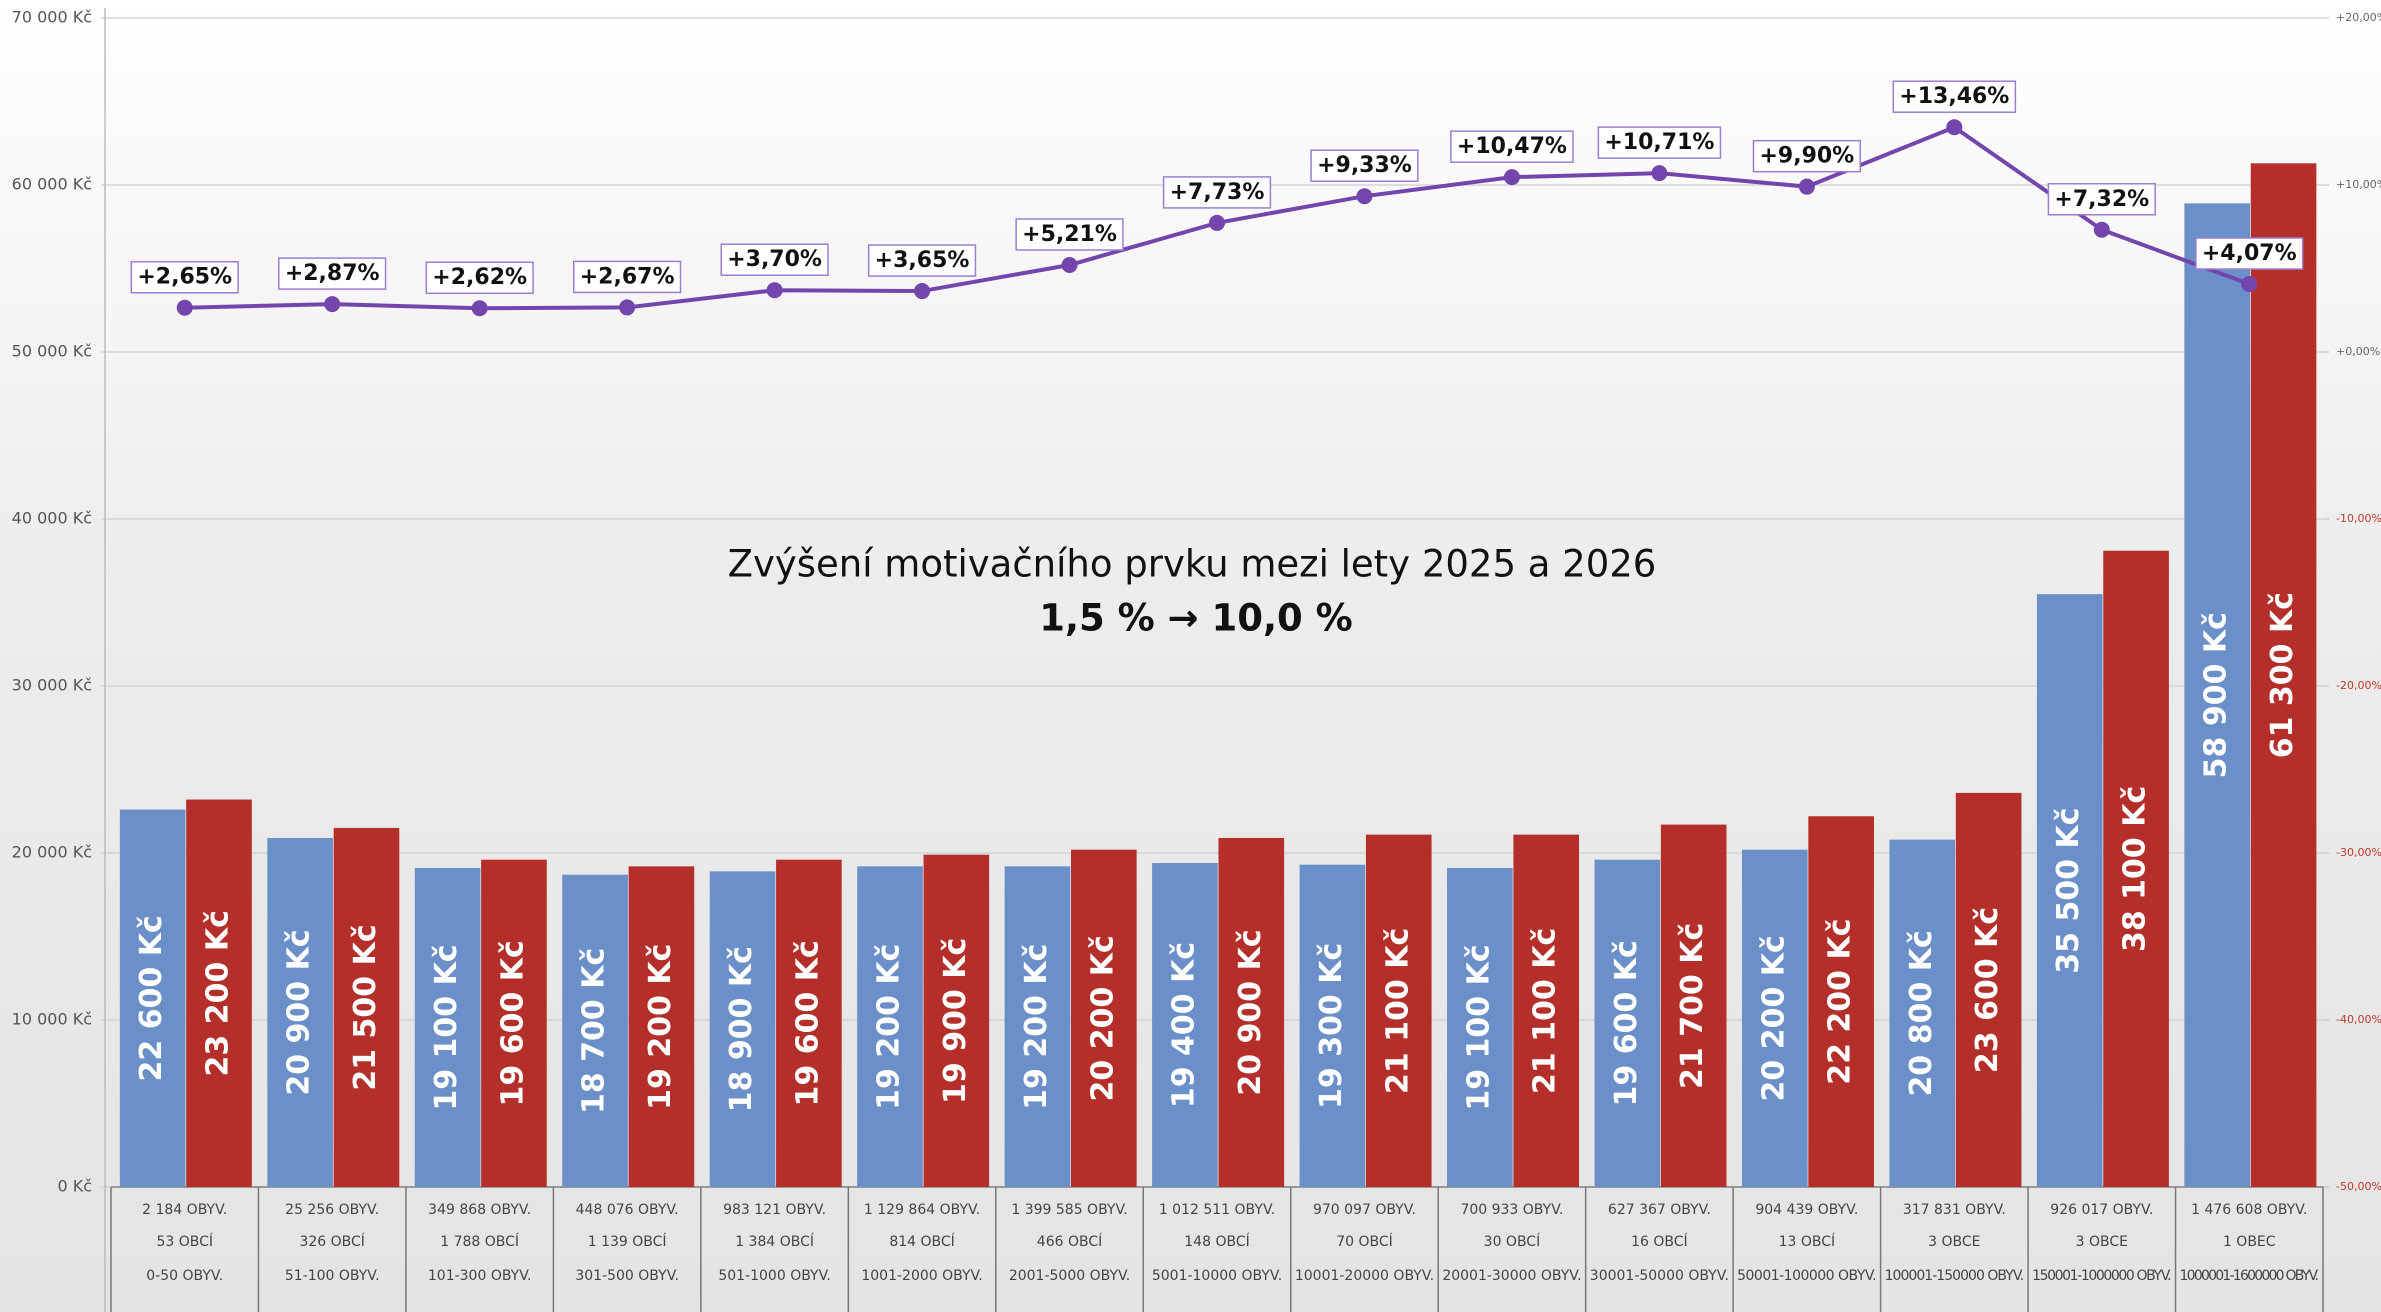 This screenshot has height=1312, width=2381. Describe the element at coordinates (1217, 1210) in the screenshot. I see `x-tick-label: 1 012 511 OBYV.` at that location.